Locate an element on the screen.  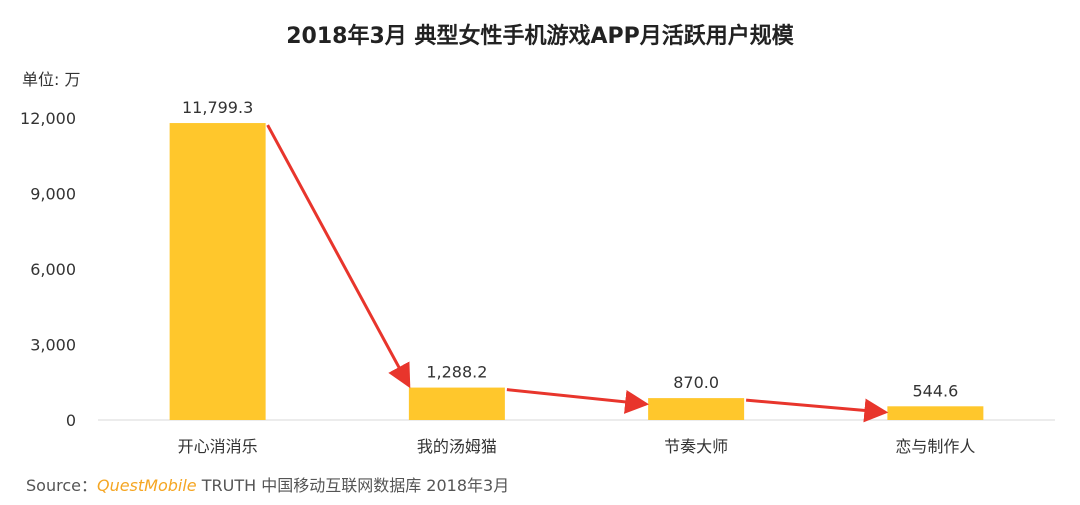
data-label: 1,288.2 is located at coordinates (456, 372).